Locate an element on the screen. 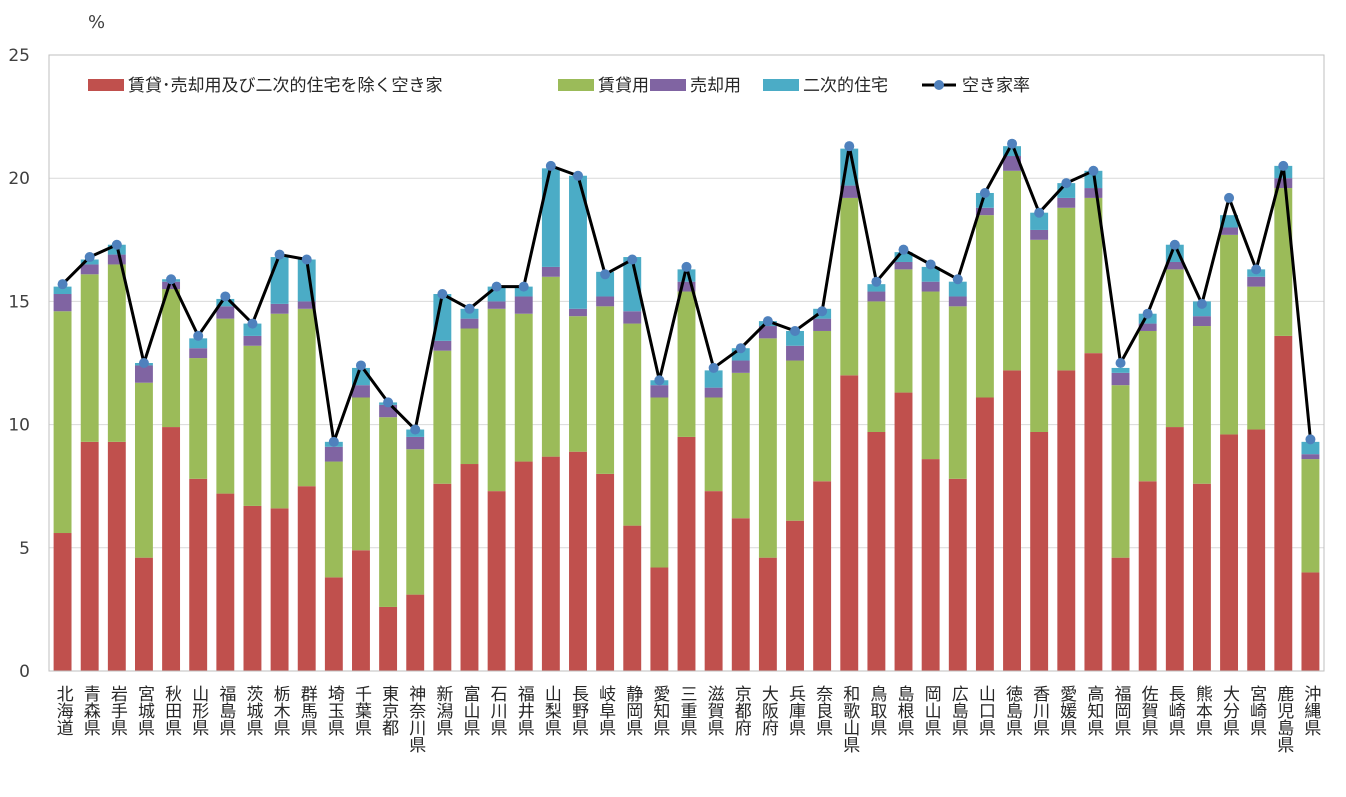  x-tick-label: 高知県 is located at coordinates (1093, 710).